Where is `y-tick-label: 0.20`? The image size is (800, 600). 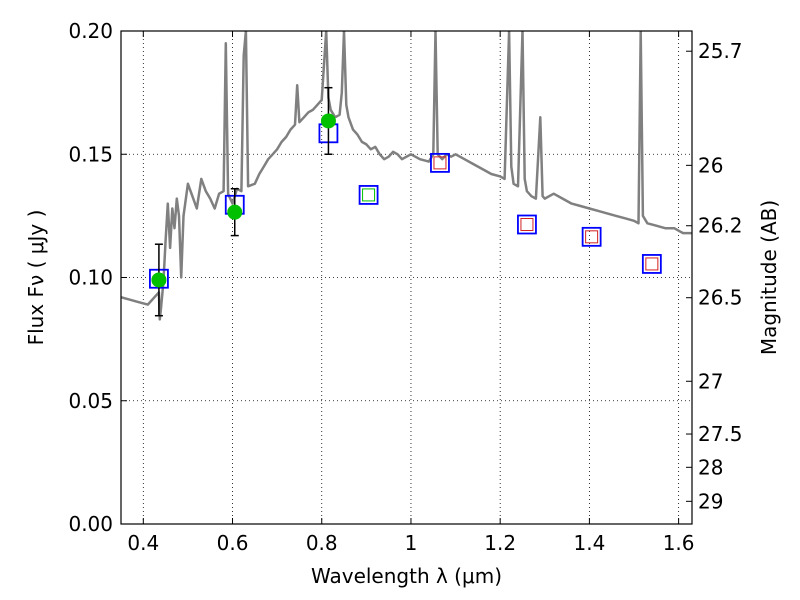 y-tick-label: 0.20 is located at coordinates (90, 31).